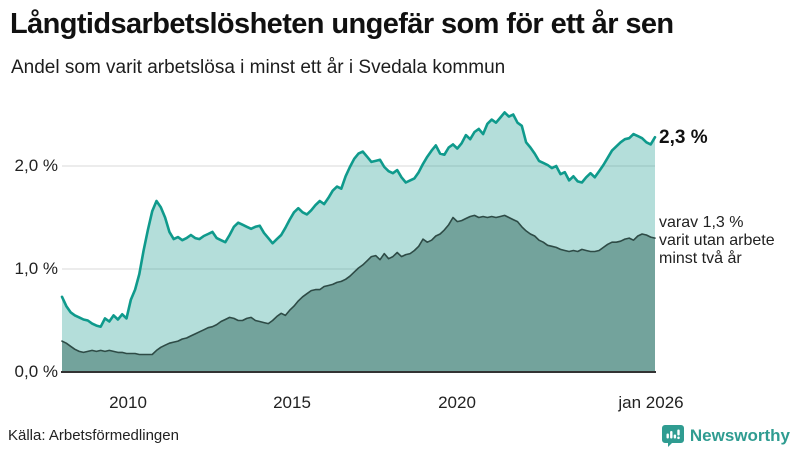  What do you see at coordinates (36, 371) in the screenshot?
I see `y-tick-0pct: 0,0 %` at bounding box center [36, 371].